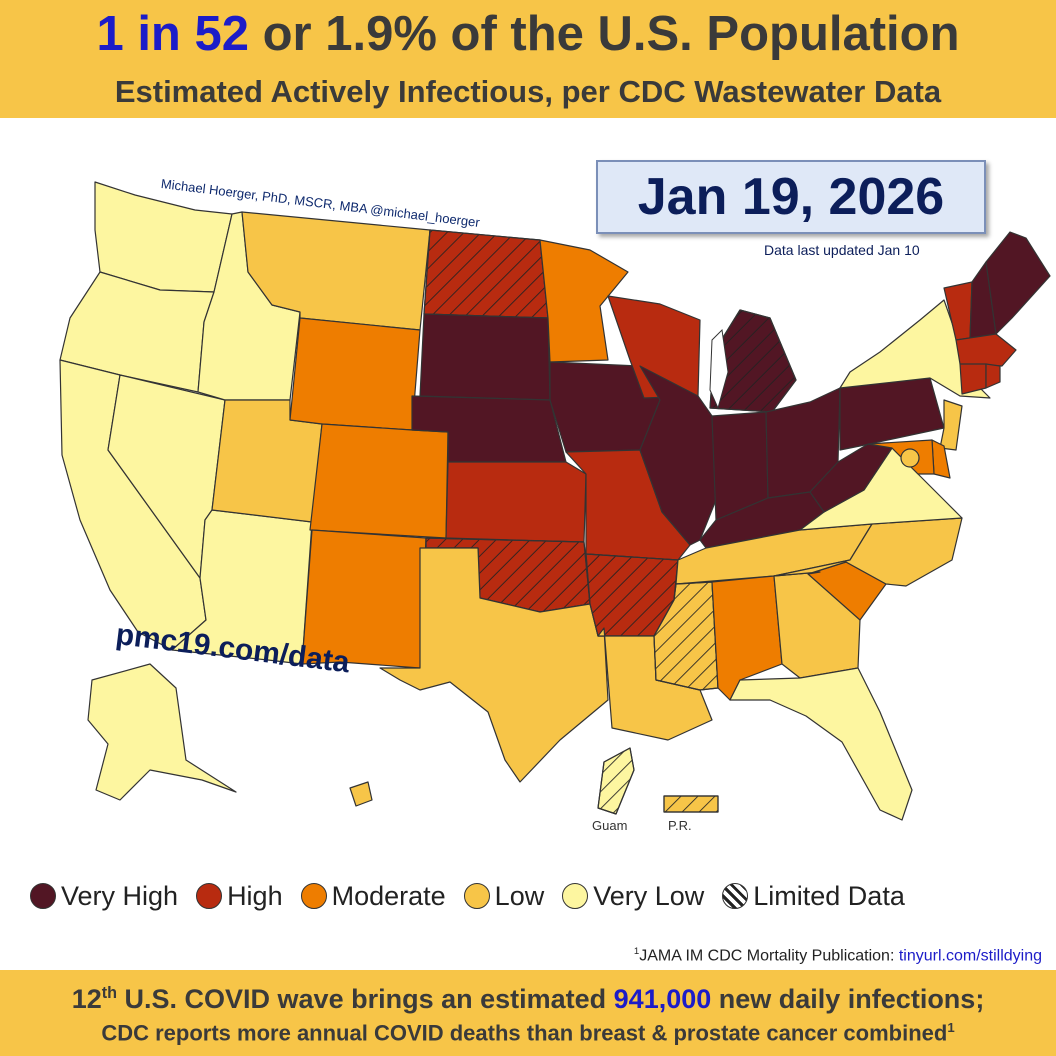 The height and width of the screenshot is (1056, 1056). I want to click on limited-data-hatch-nd, so click(486, 274).